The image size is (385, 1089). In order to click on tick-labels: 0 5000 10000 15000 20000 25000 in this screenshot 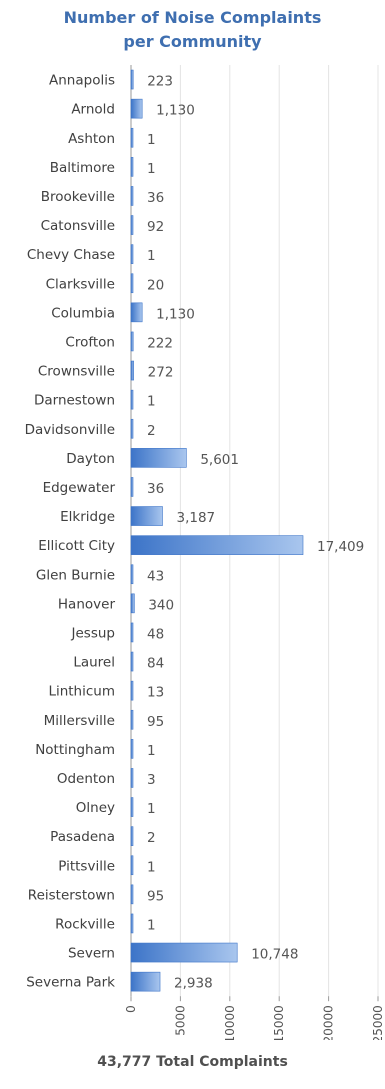, I will do `click(254, 1022)`.